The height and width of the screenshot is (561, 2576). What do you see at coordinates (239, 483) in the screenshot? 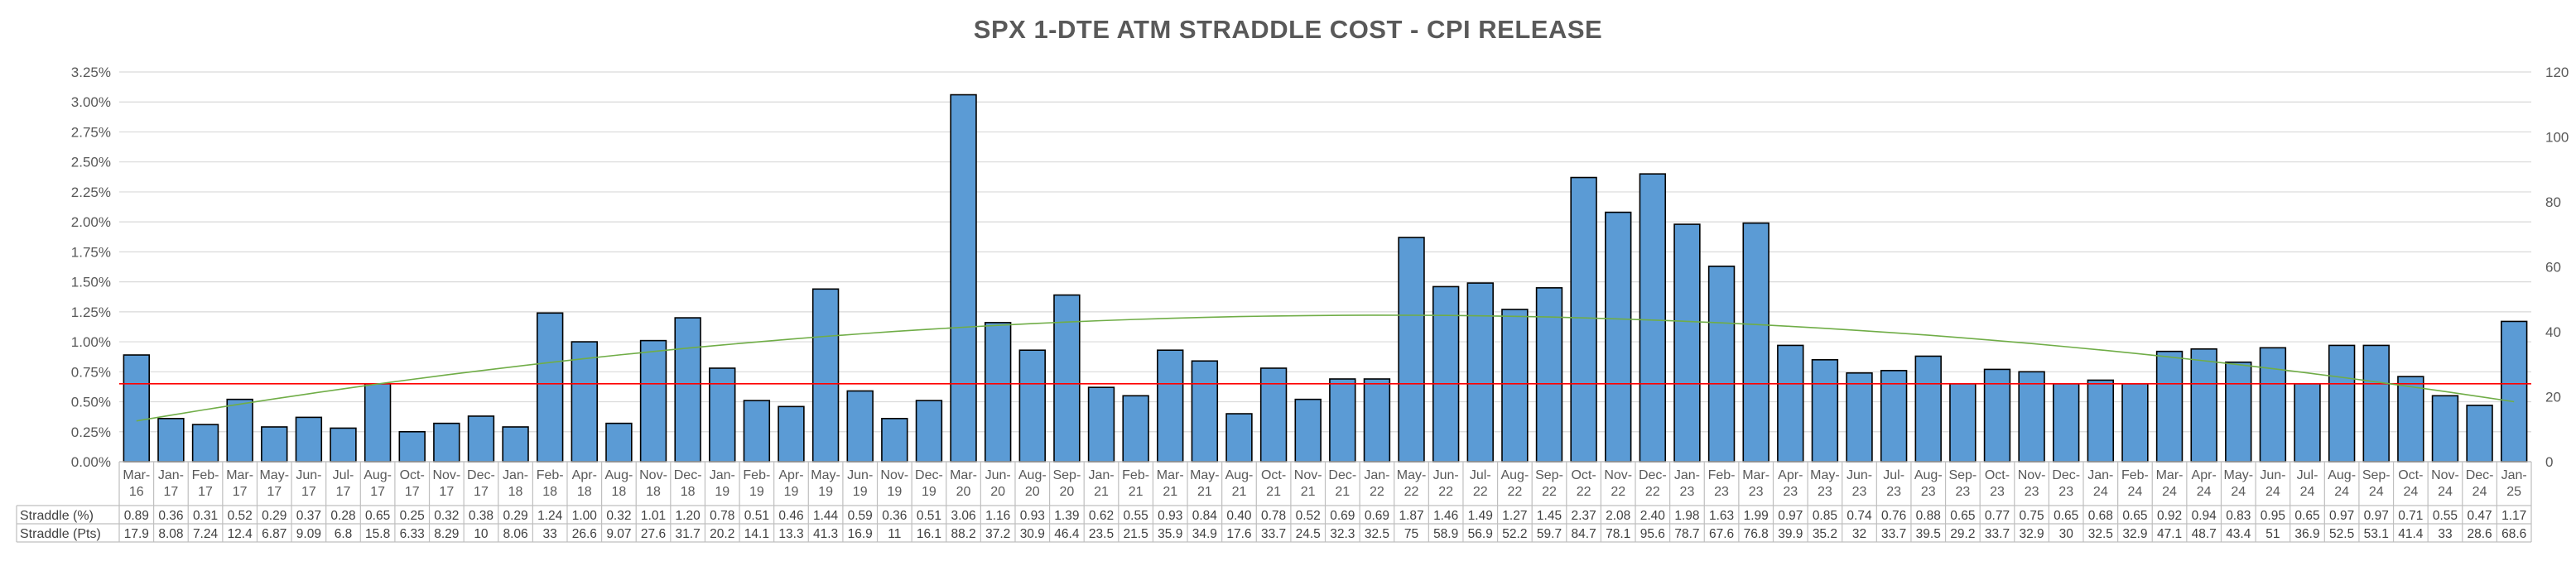
I see `x-tick-label: Mar-17` at bounding box center [239, 483].